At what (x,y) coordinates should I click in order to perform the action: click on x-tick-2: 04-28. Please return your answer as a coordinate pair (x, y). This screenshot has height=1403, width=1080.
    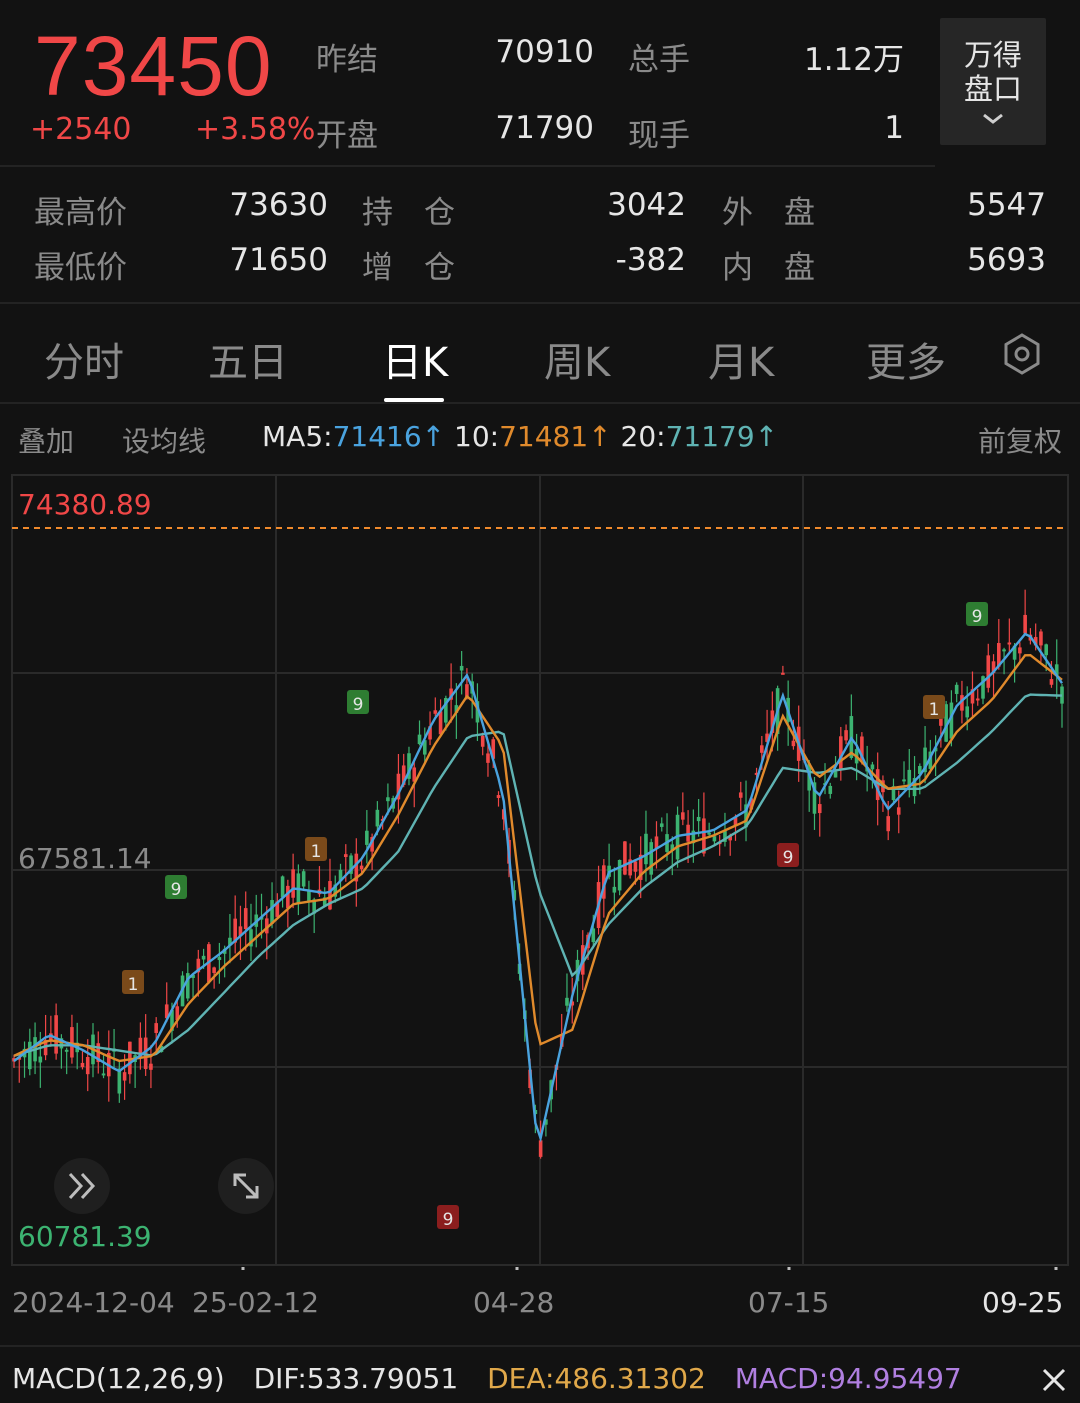
    Looking at the image, I should click on (514, 1302).